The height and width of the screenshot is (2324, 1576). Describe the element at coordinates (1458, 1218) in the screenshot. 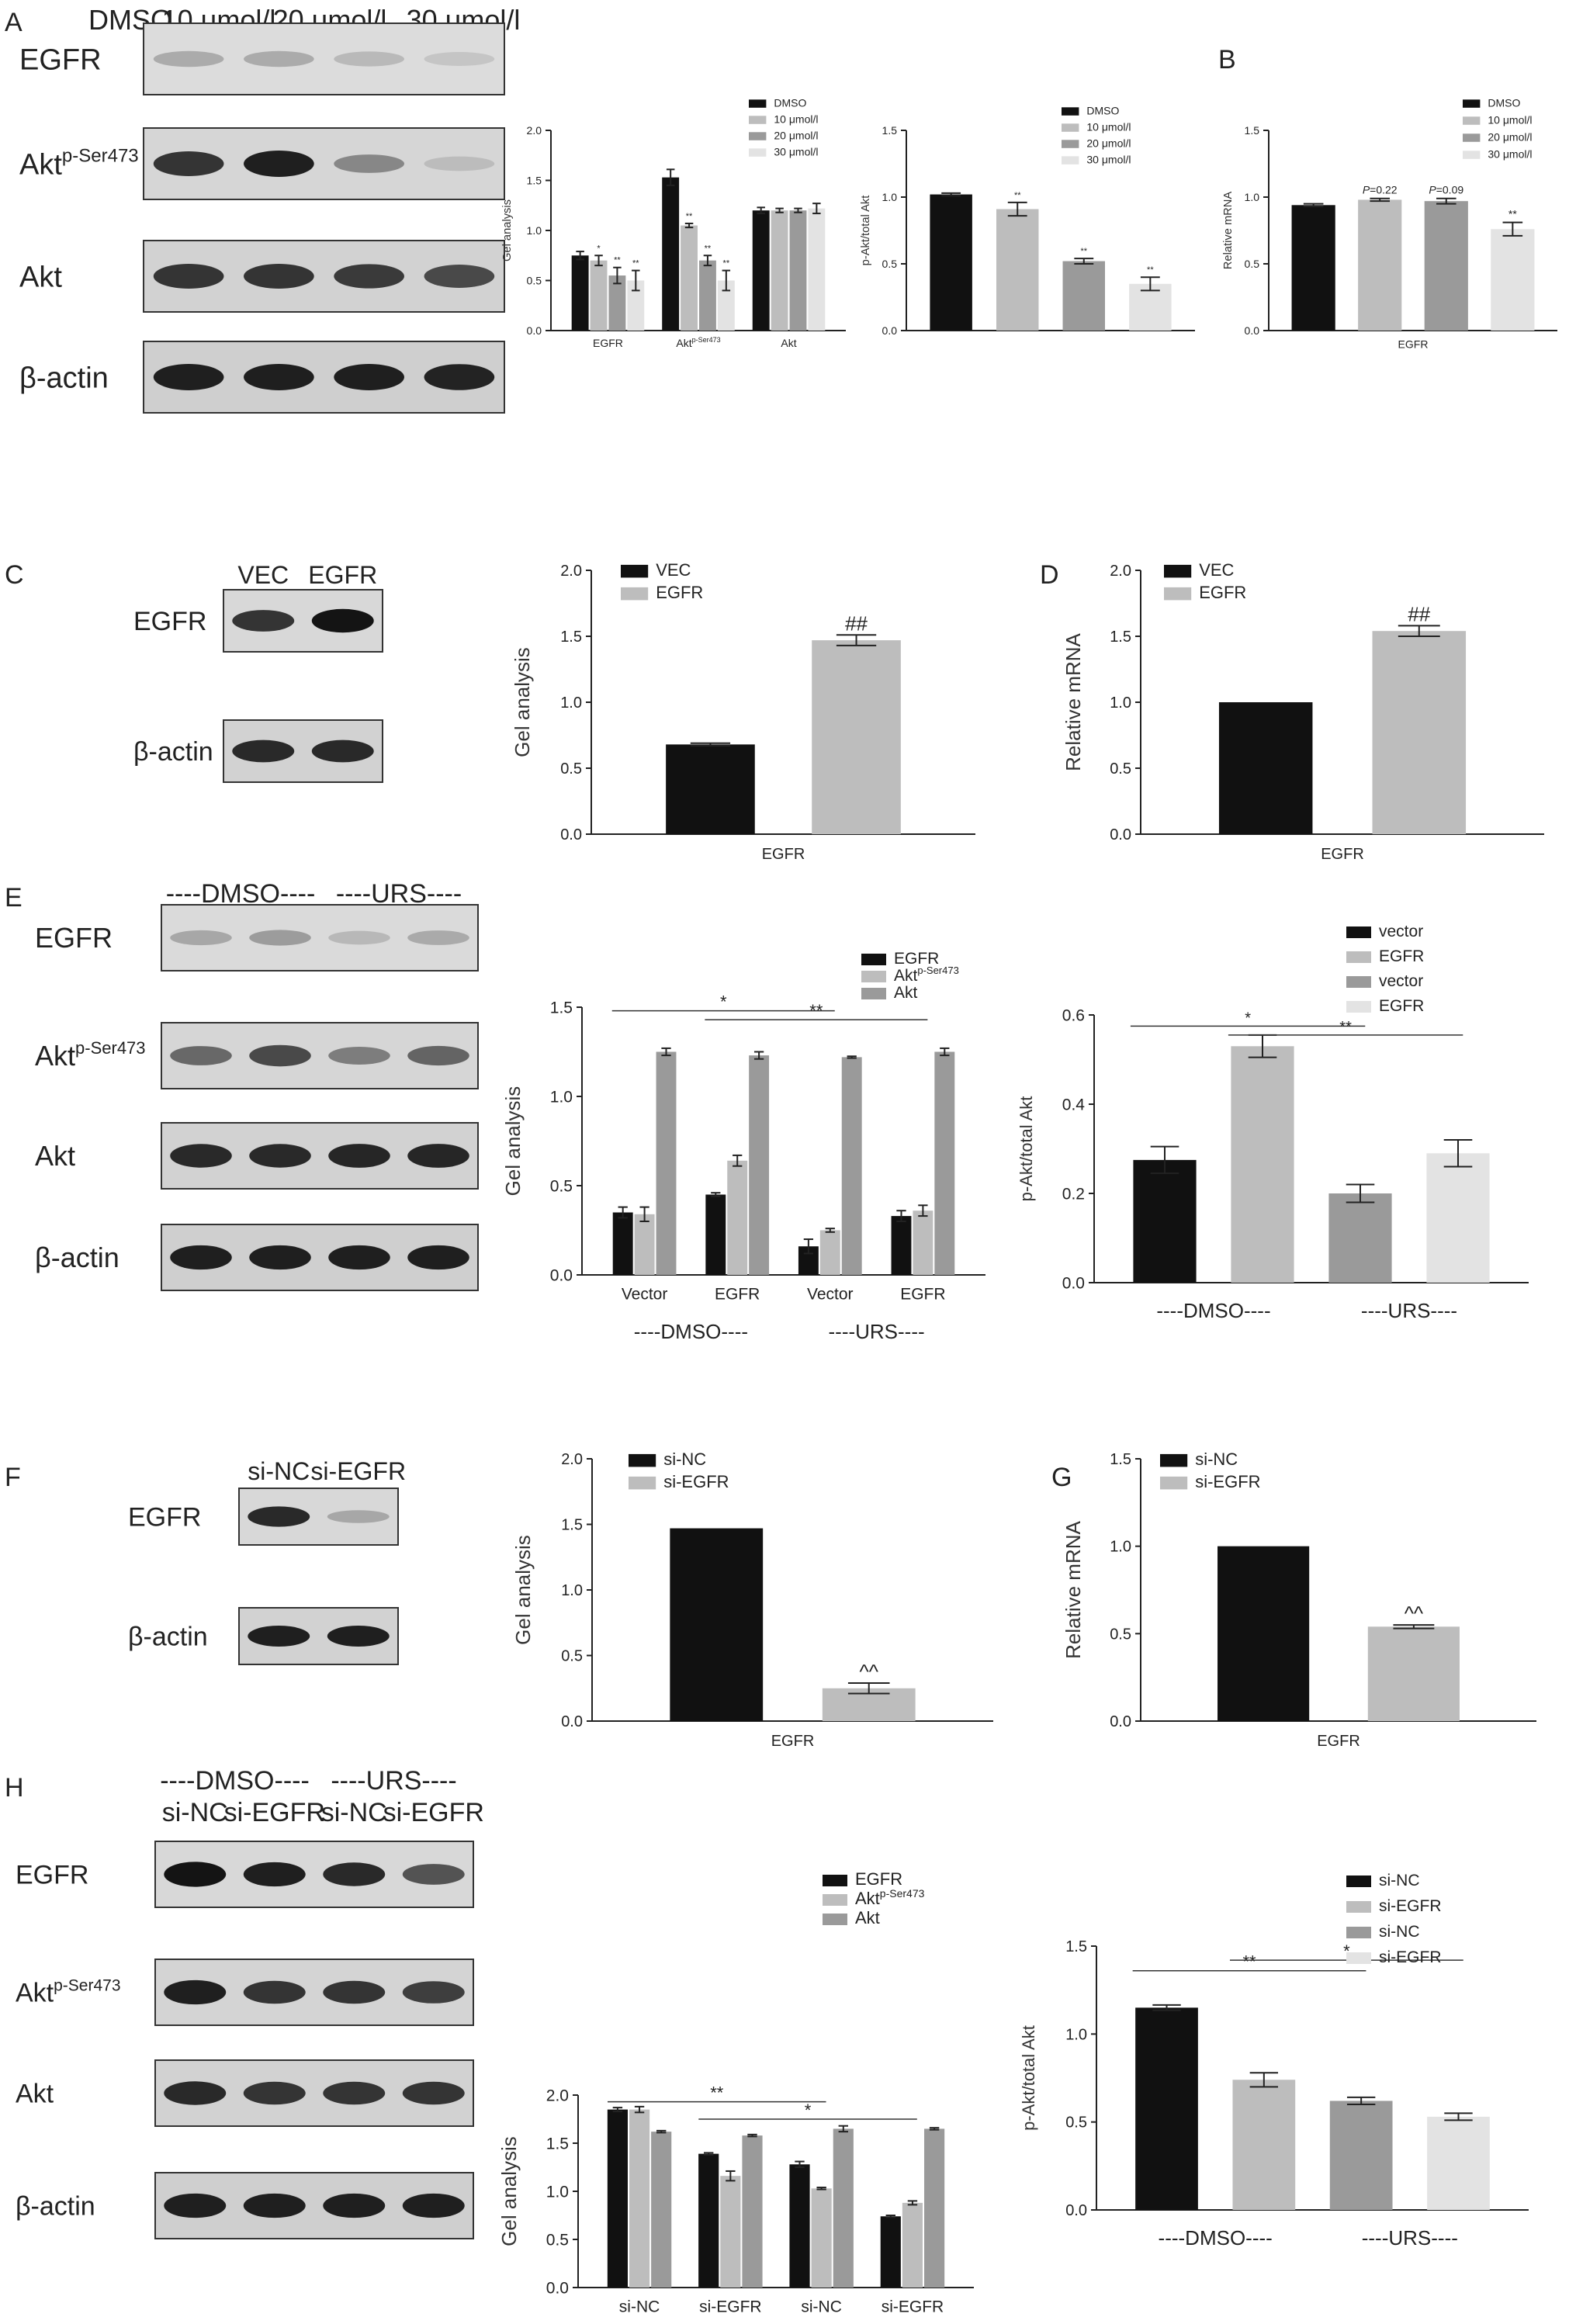

I see `bar-egfr` at that location.